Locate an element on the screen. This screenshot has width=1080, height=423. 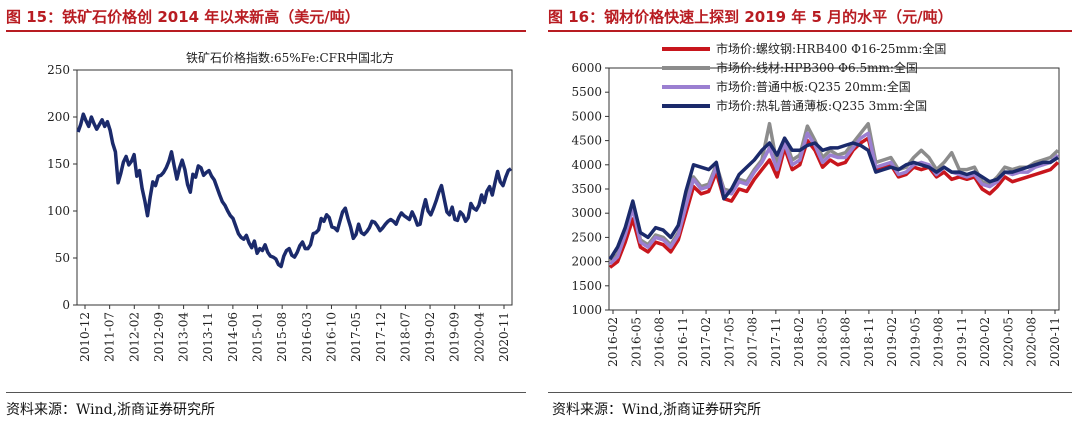
x-tick-label: 2019-09 is located at coordinates (455, 337).